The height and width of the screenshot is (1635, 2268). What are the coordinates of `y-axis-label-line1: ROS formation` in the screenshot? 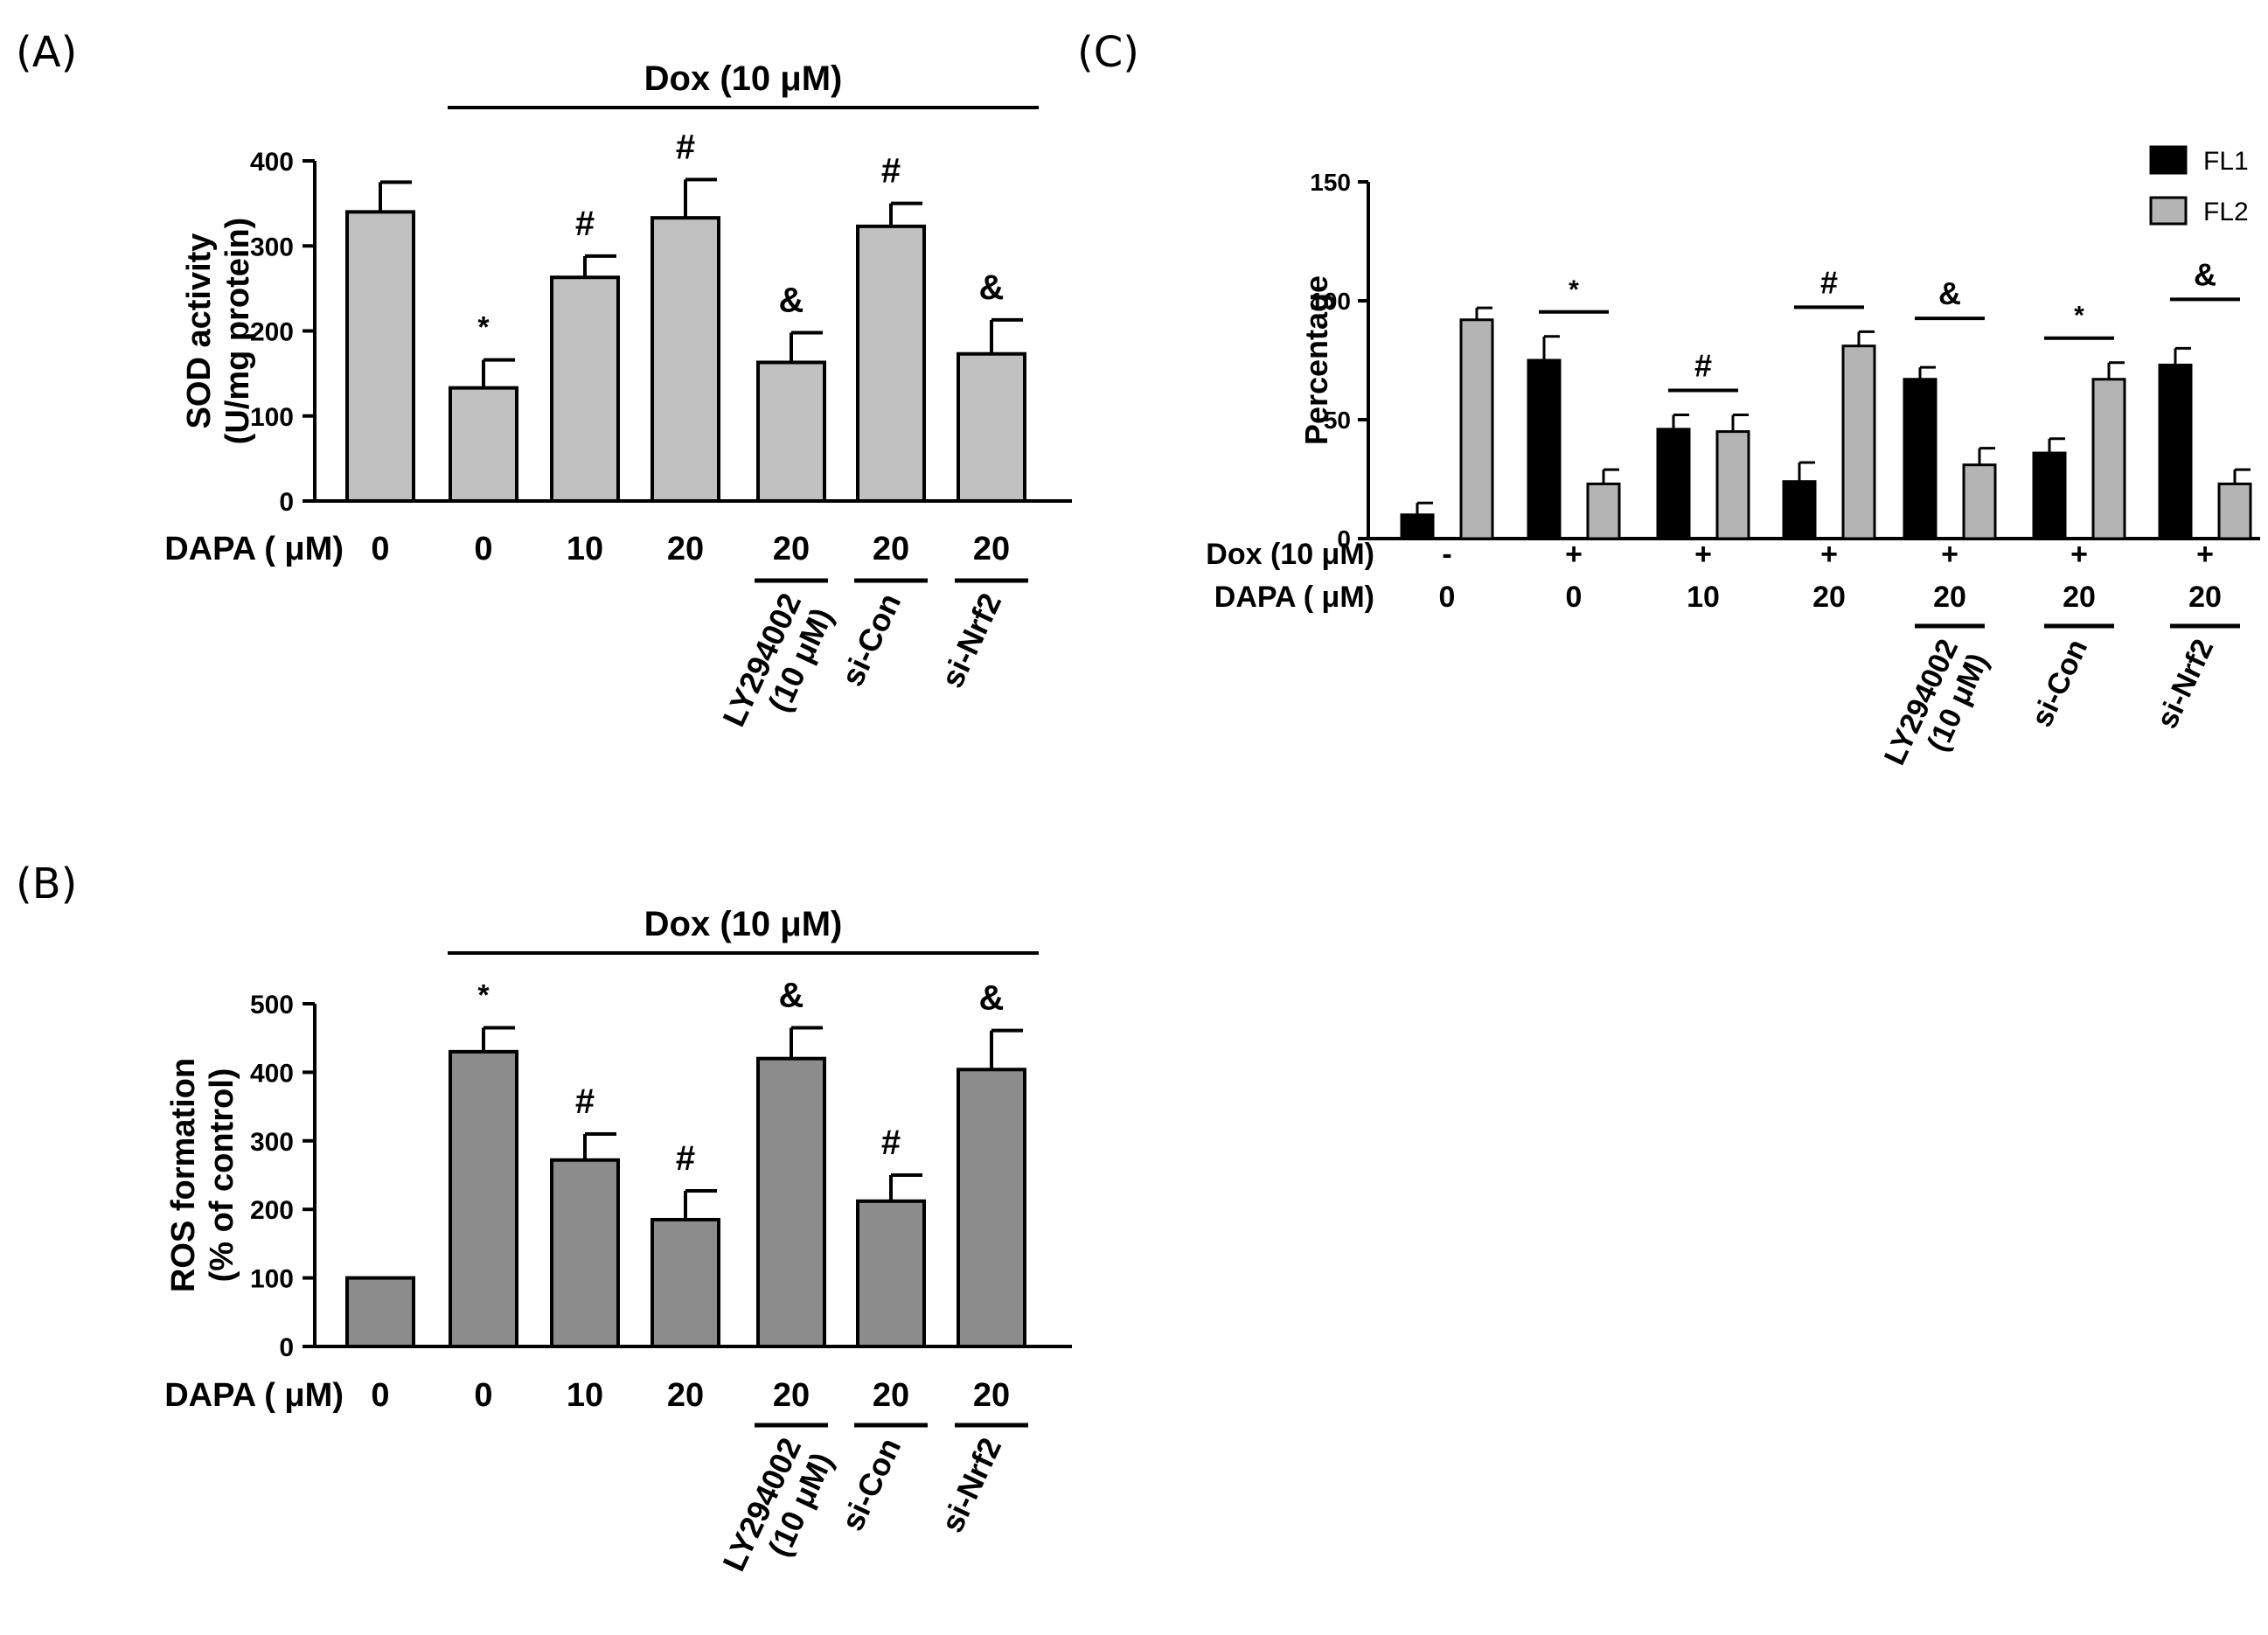 It's located at (183, 1175).